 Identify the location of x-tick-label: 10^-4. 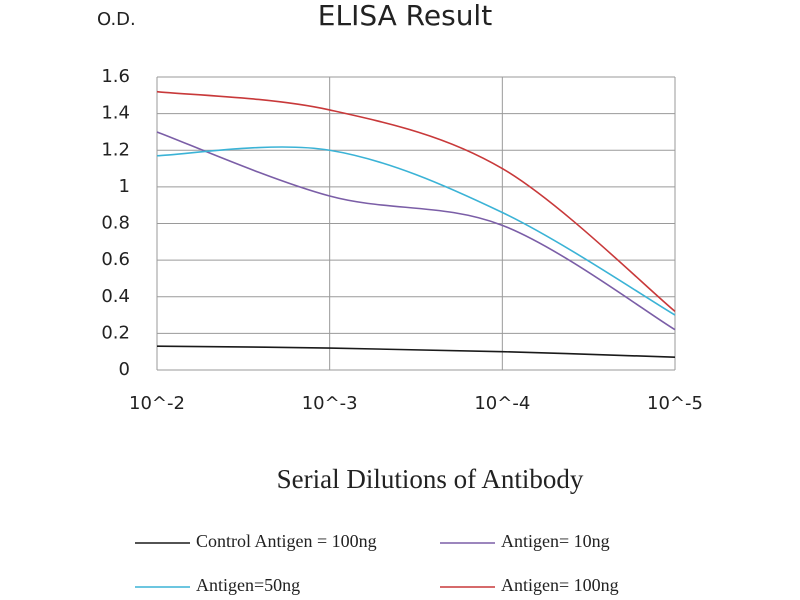
(502, 403).